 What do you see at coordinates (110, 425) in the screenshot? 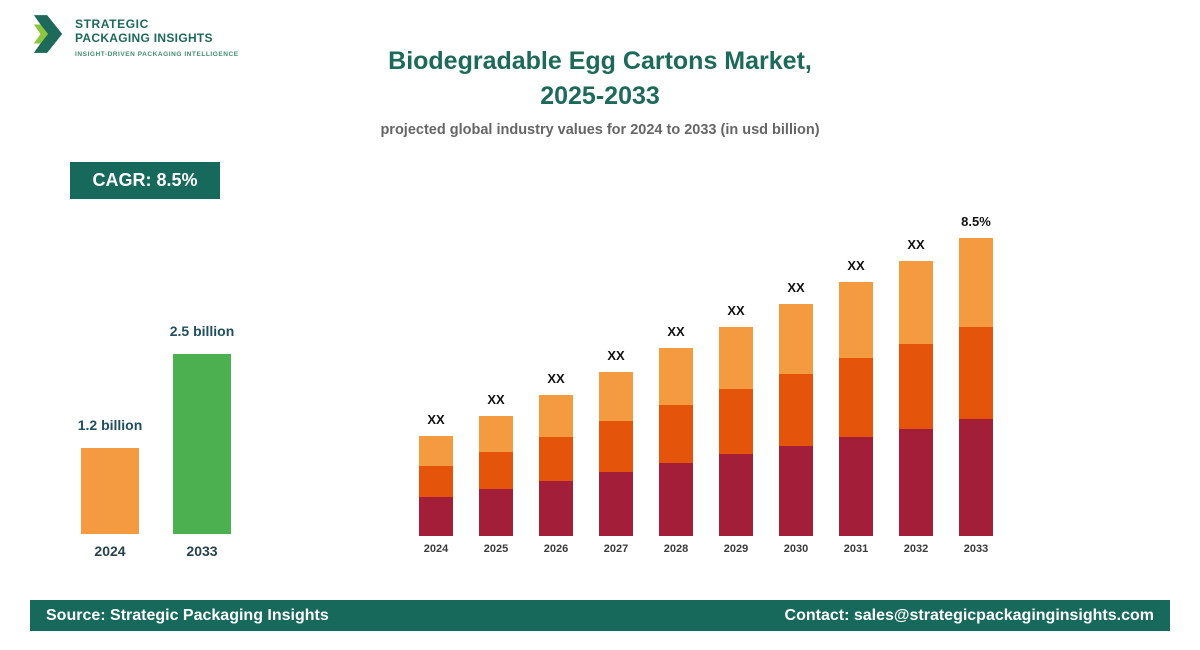
I see `comparison-value-label: 1.2 billion` at bounding box center [110, 425].